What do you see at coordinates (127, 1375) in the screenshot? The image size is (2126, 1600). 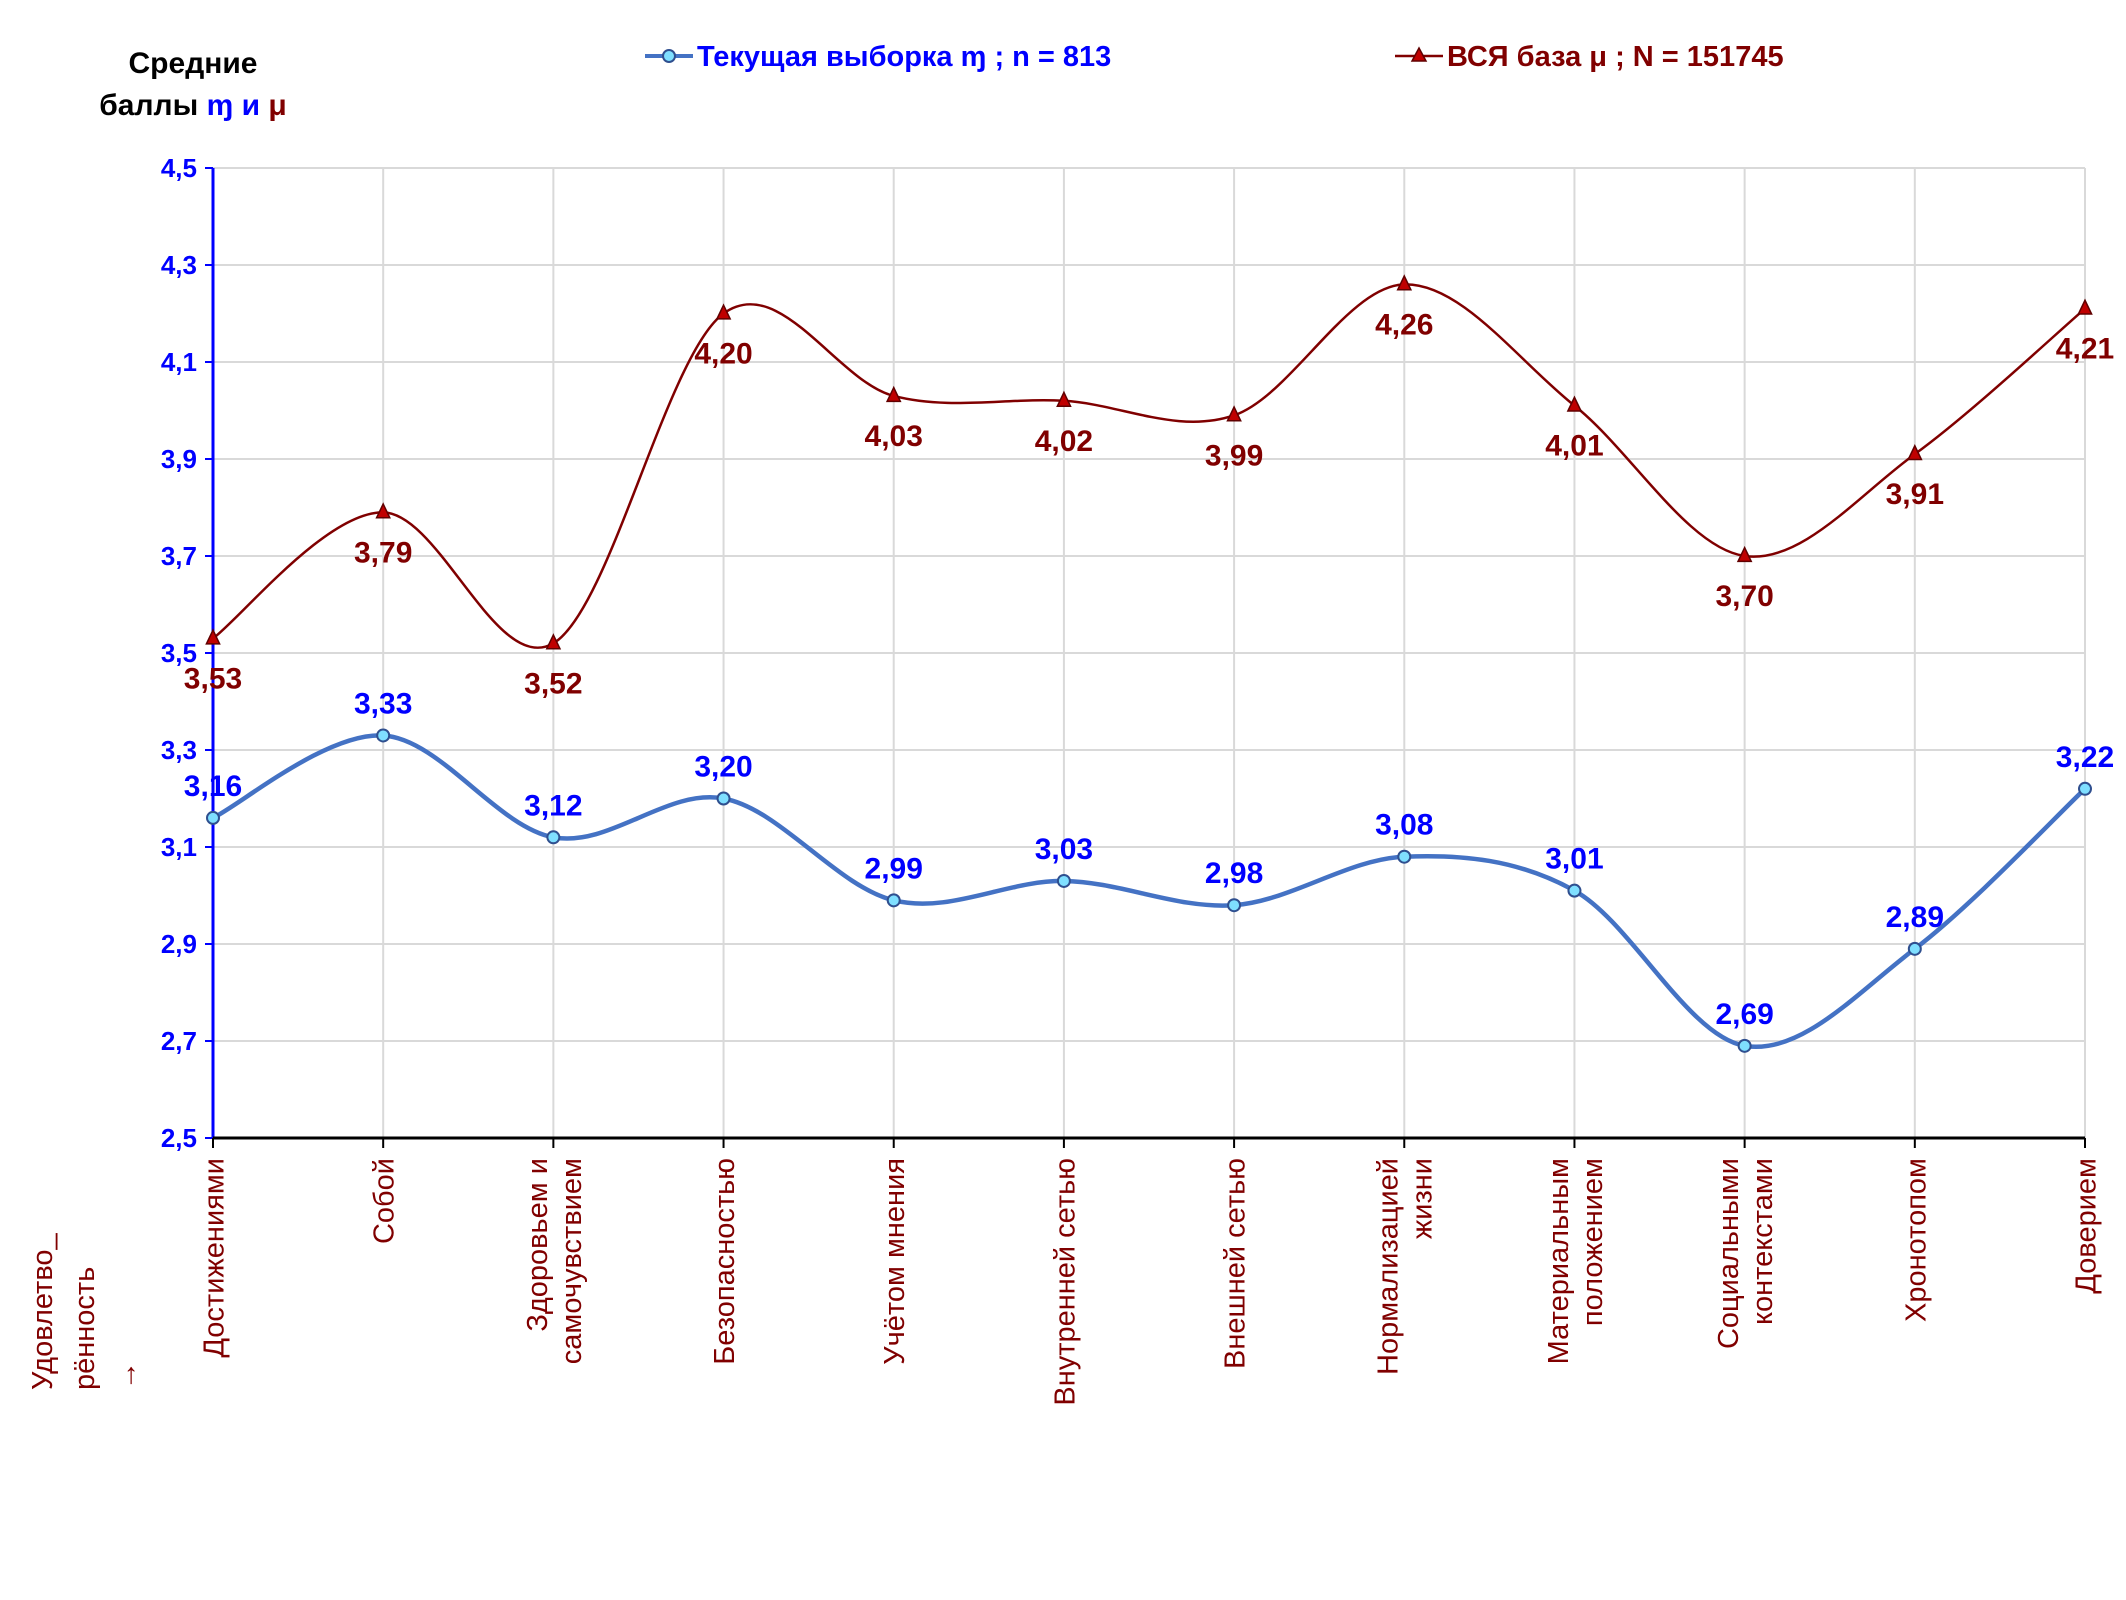 I see `x-axis-side-title-line: →` at bounding box center [127, 1375].